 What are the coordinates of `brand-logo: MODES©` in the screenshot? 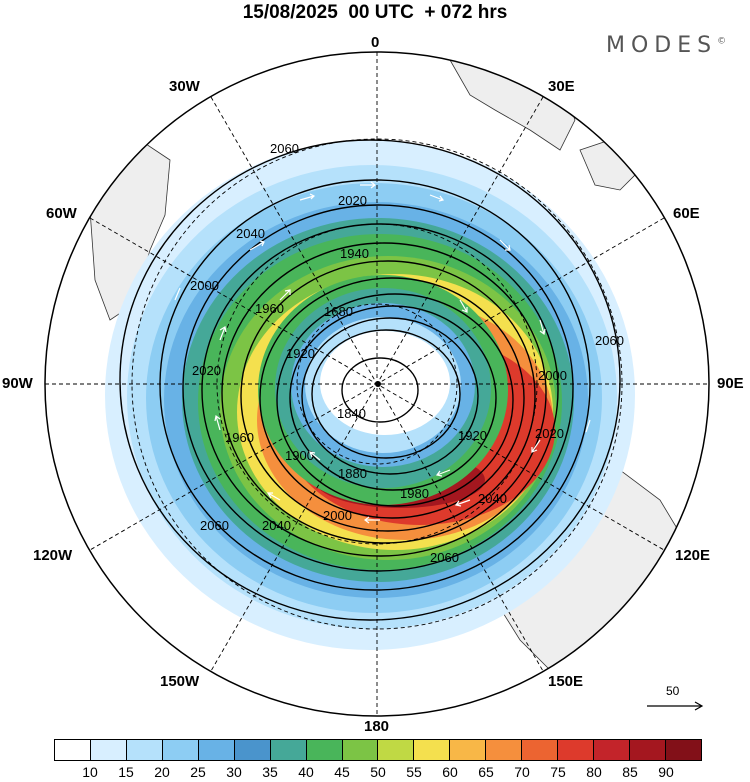 It's located at (666, 45).